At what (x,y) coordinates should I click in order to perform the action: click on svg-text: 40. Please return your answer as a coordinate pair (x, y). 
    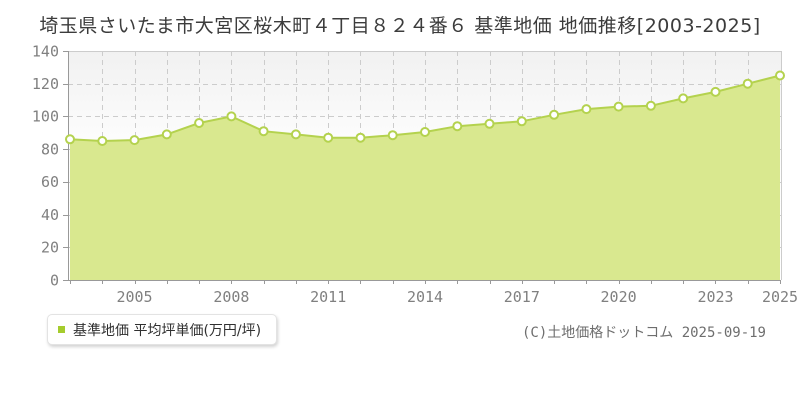
    Looking at the image, I should click on (50, 215).